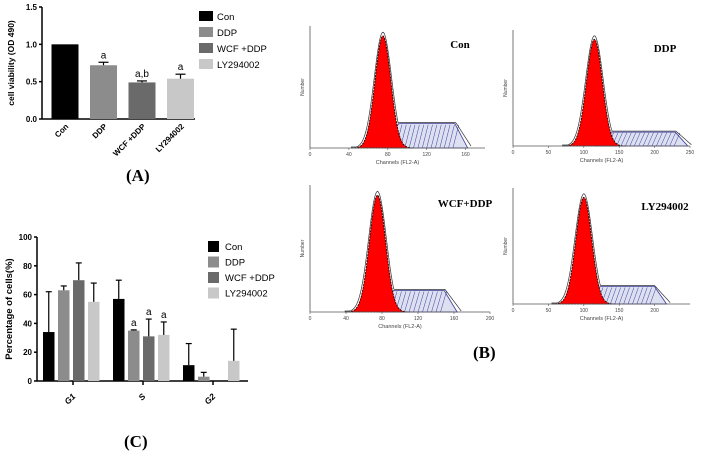  Describe the element at coordinates (690, 153) in the screenshot. I see `x-tick-label: 250` at that location.